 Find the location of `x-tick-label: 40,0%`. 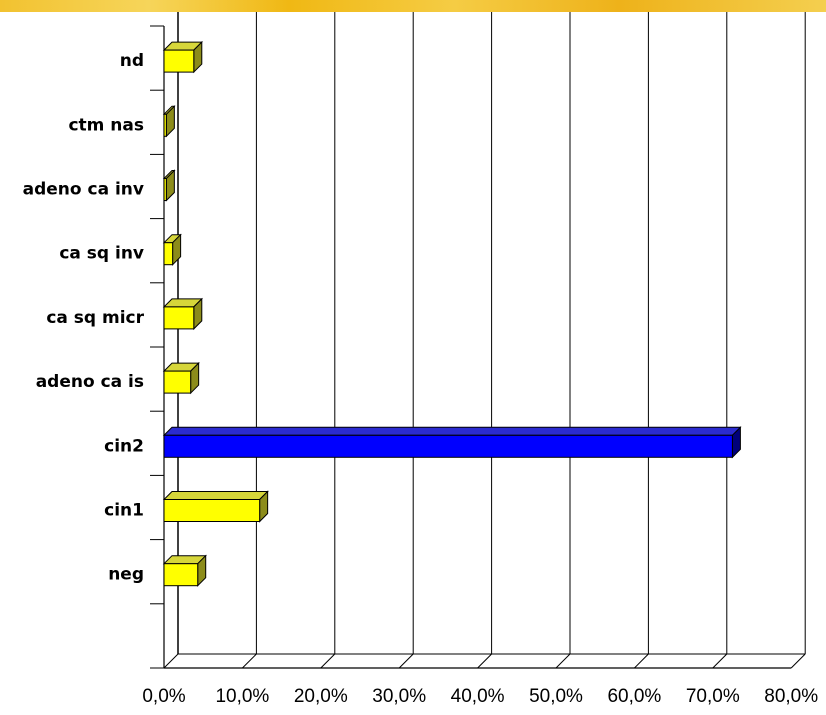

x-tick-label: 40,0% is located at coordinates (478, 696).